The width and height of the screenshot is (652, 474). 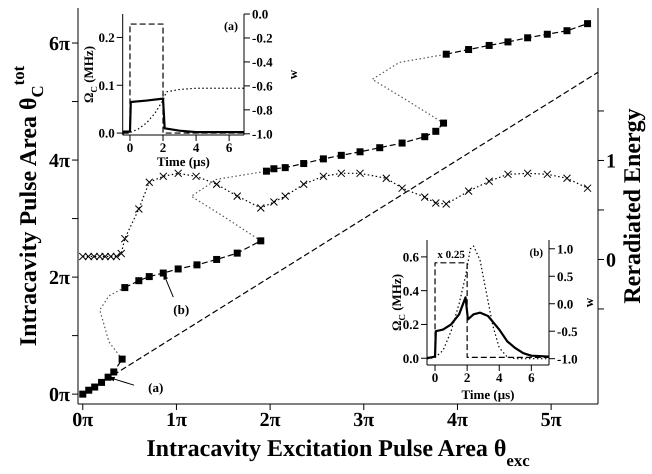 I want to click on x-tick-label: 3π, so click(x=363, y=420).